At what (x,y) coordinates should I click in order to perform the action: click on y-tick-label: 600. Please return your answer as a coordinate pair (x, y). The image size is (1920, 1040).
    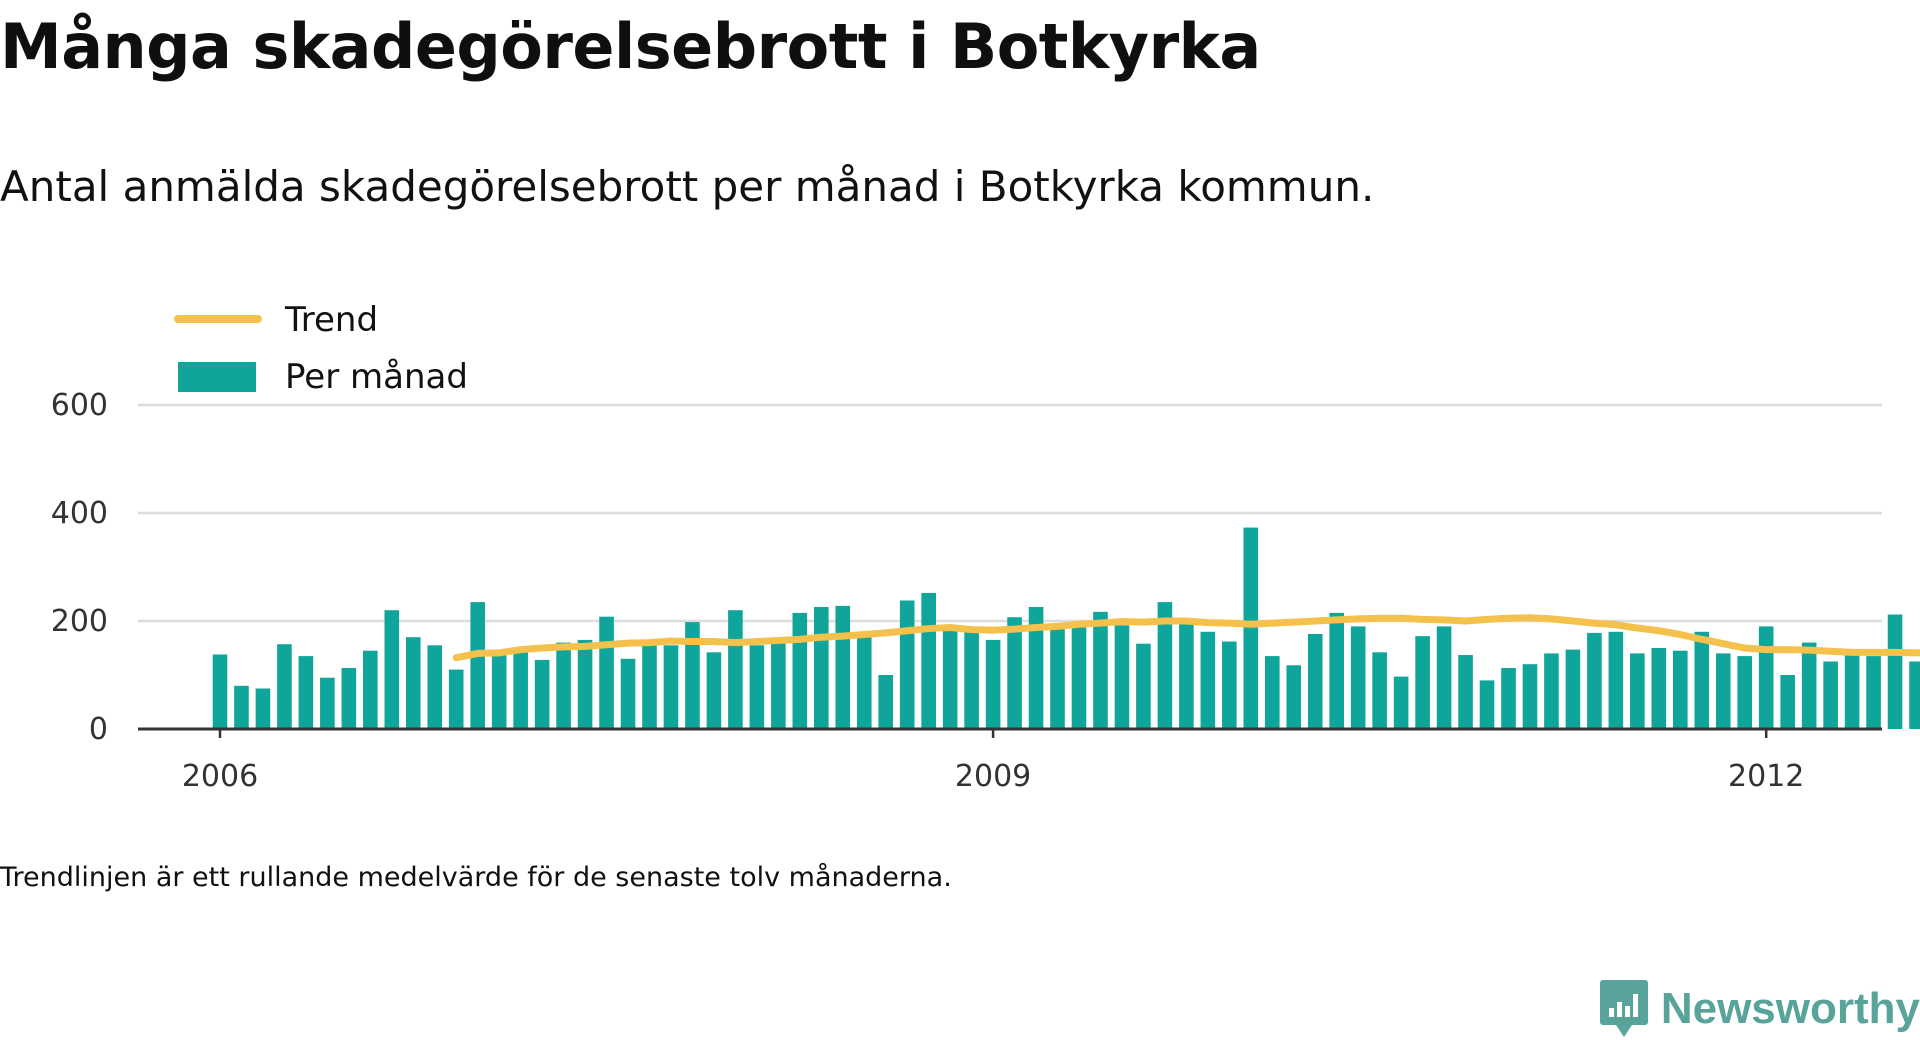
    Looking at the image, I should click on (79, 405).